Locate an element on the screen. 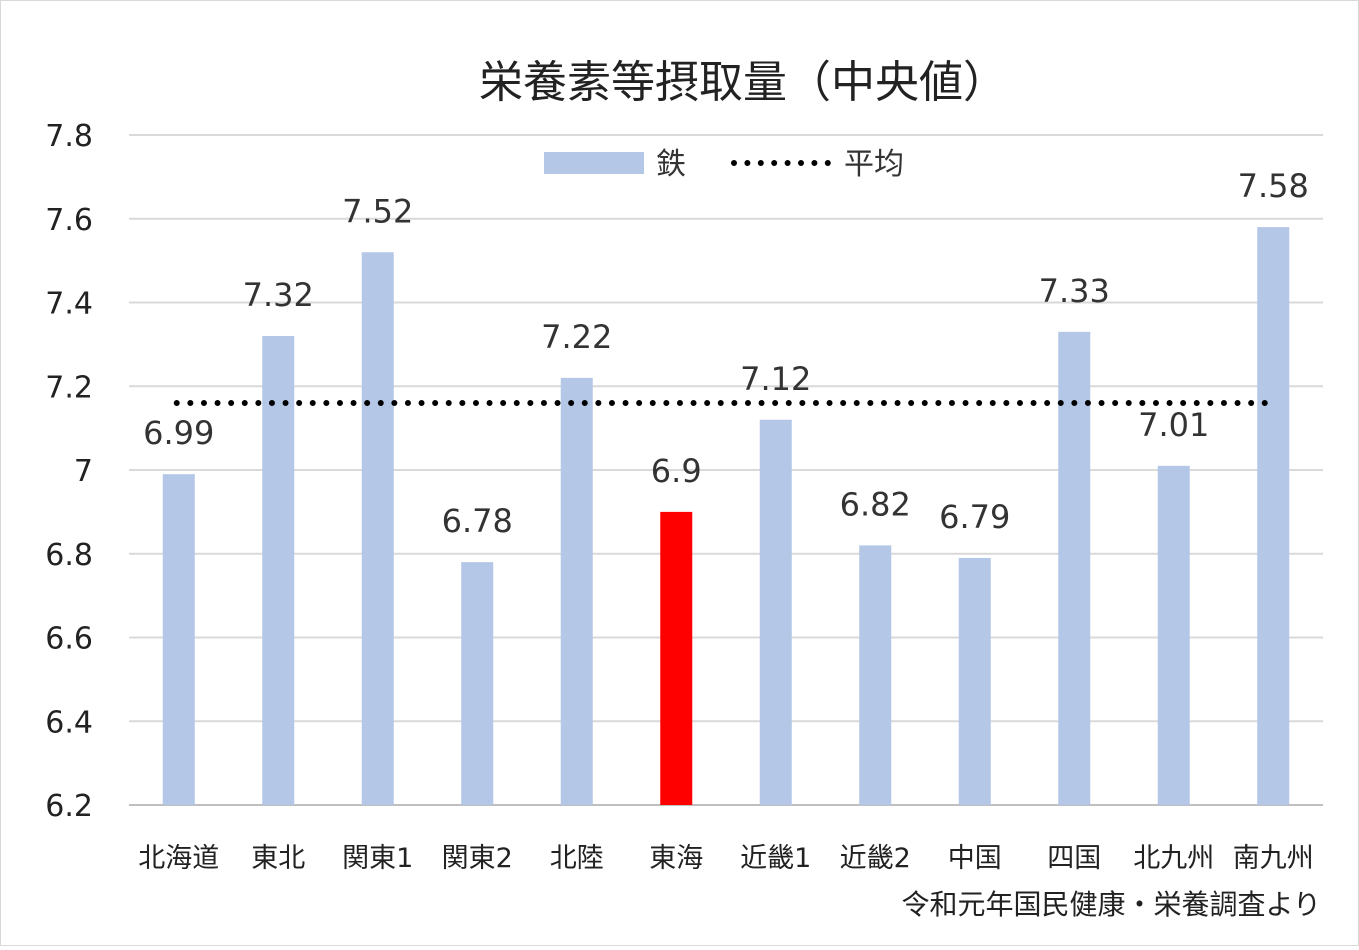 This screenshot has width=1359, height=950. bar-四国 is located at coordinates (1074, 568).